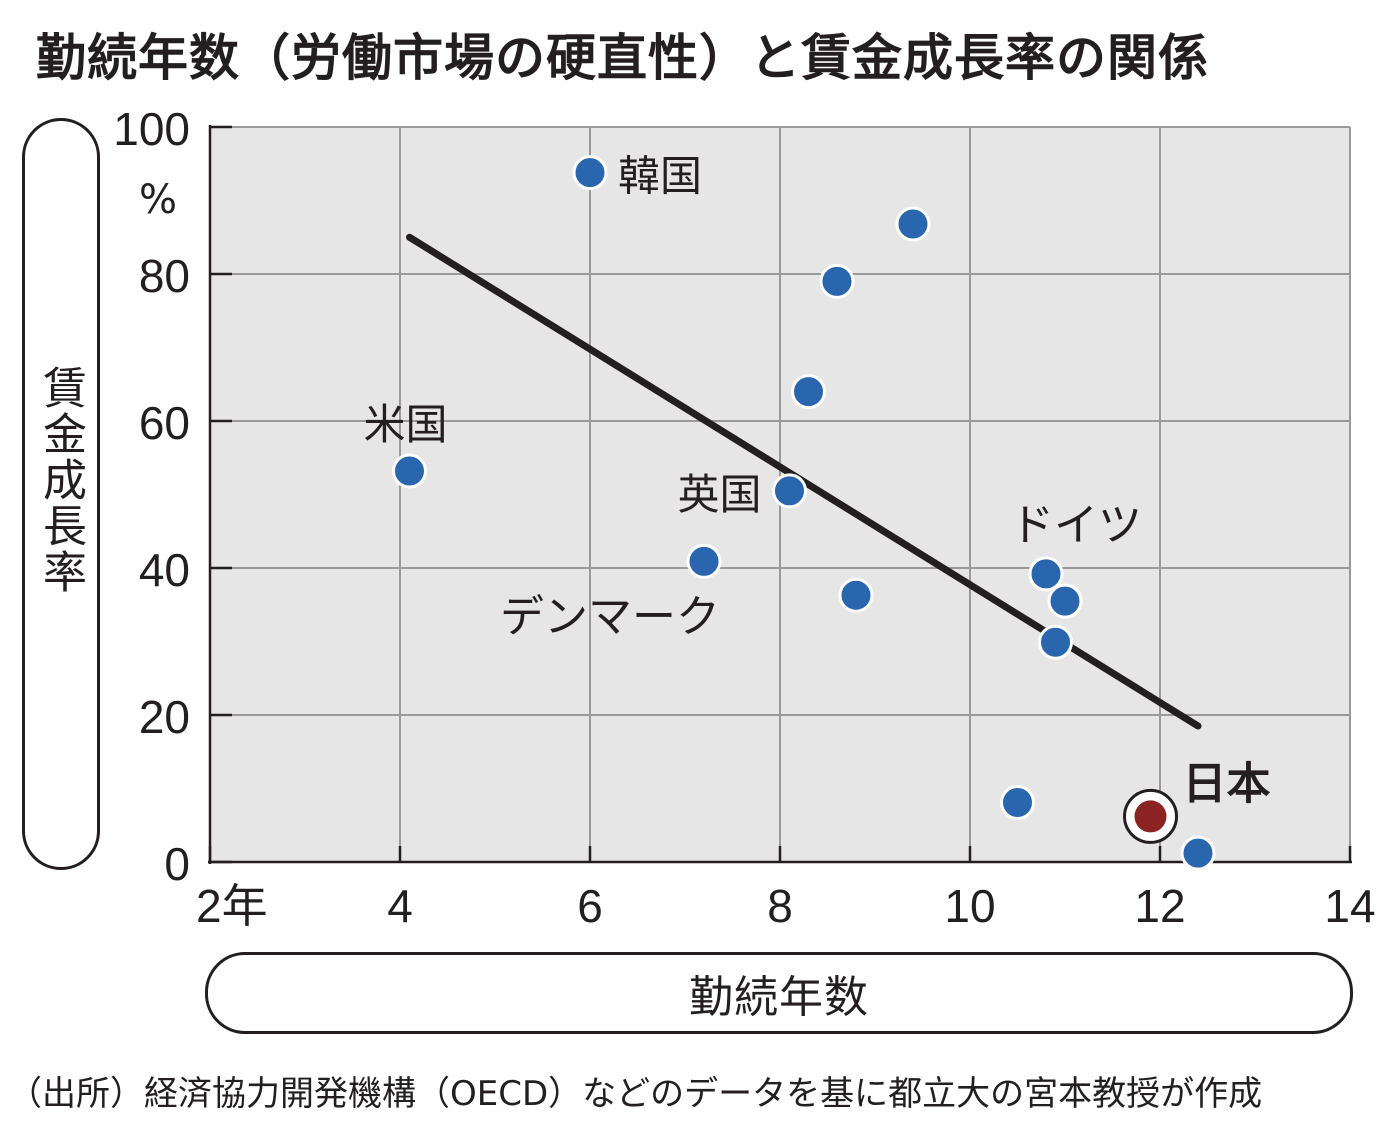 Image resolution: width=1388 pixels, height=1133 pixels. Describe the element at coordinates (1349, 906) in the screenshot. I see `x-tick-label: 14` at that location.